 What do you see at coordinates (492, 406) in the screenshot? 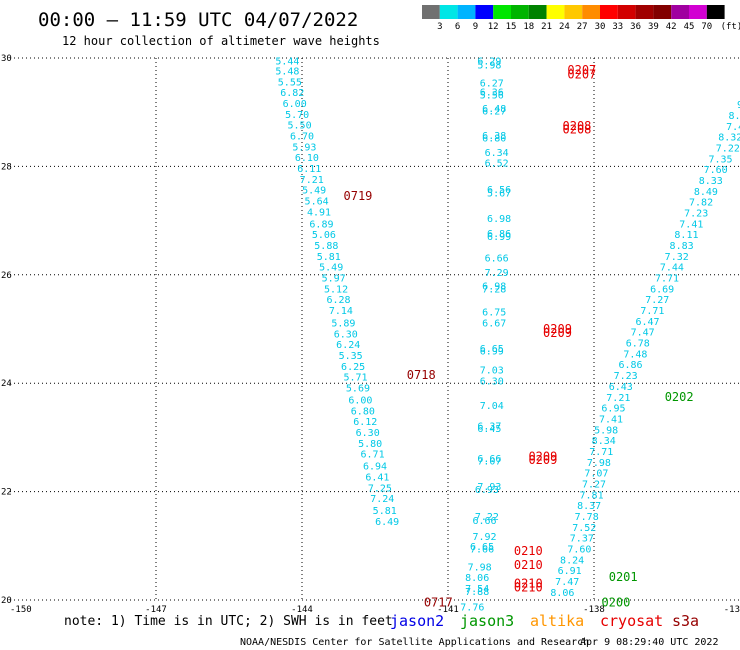
I see `swh-value-cryosat: 7.04` at bounding box center [492, 406].